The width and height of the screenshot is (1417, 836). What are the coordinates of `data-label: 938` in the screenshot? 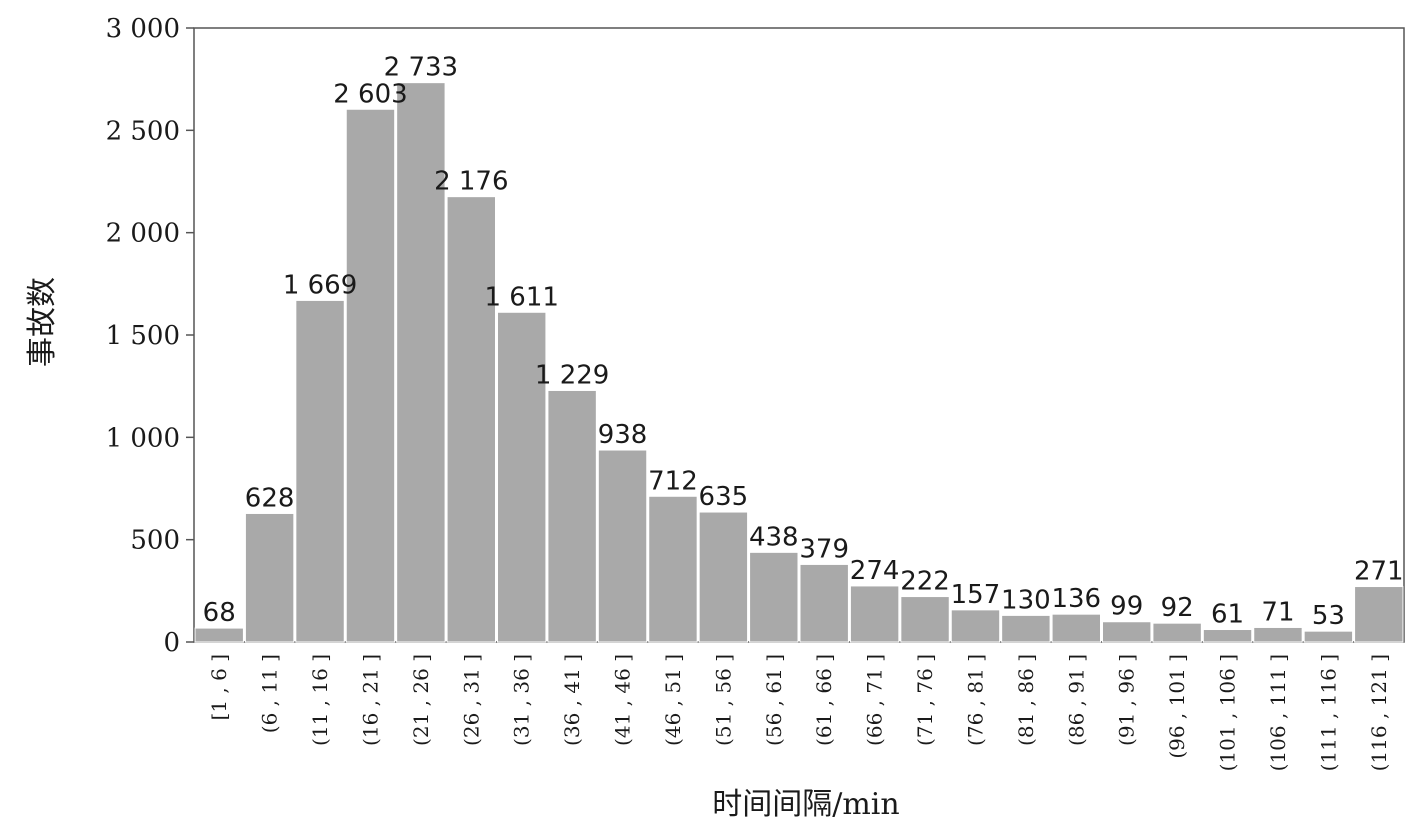 It's located at (623, 435).